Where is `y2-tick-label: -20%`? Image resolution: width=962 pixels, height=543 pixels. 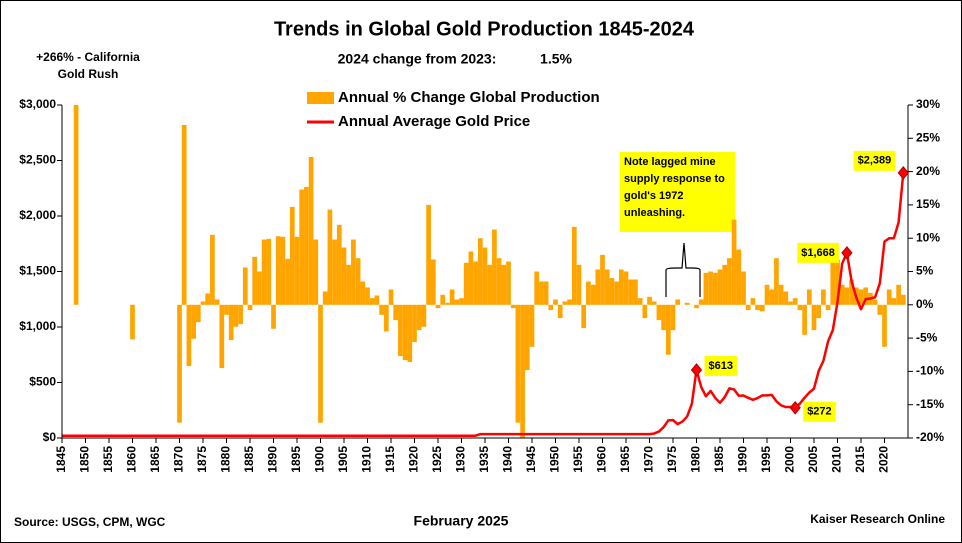
y2-tick-label: -20% is located at coordinates (930, 437).